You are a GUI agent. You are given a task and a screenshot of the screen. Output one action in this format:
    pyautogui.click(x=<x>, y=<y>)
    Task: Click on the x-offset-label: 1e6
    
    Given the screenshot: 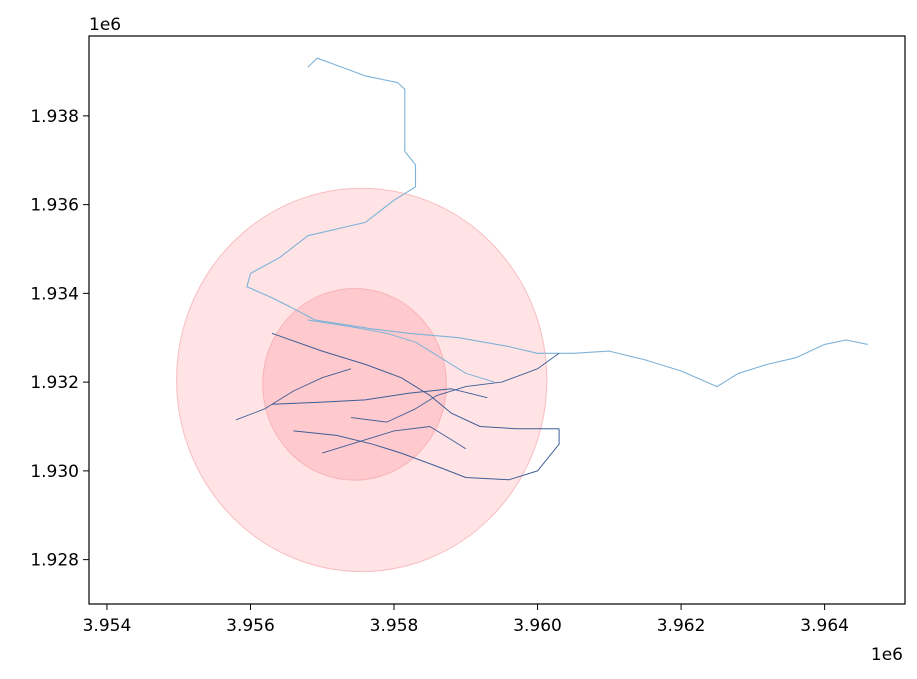 What is the action you would take?
    pyautogui.click(x=887, y=655)
    